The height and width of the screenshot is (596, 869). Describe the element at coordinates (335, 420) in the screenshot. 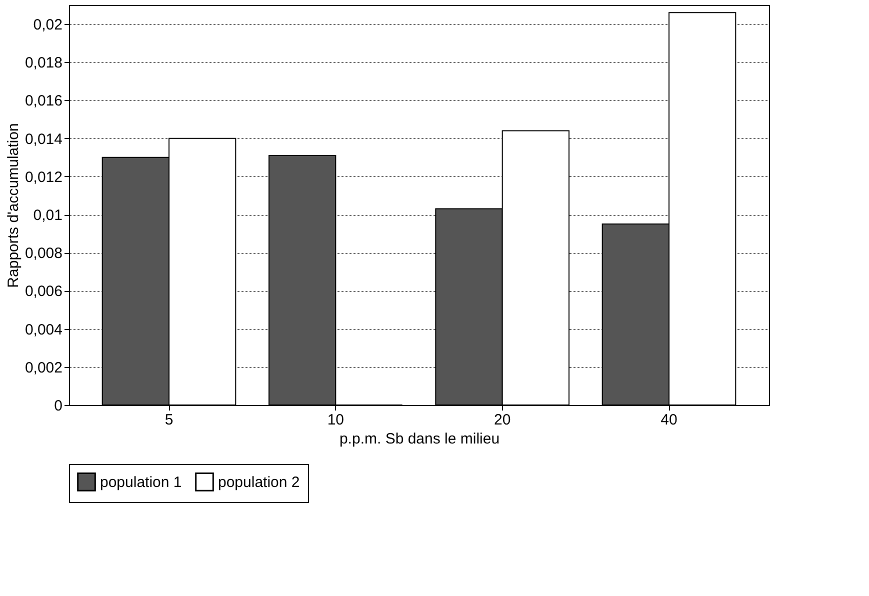

I see `x-tick-label: 10` at that location.